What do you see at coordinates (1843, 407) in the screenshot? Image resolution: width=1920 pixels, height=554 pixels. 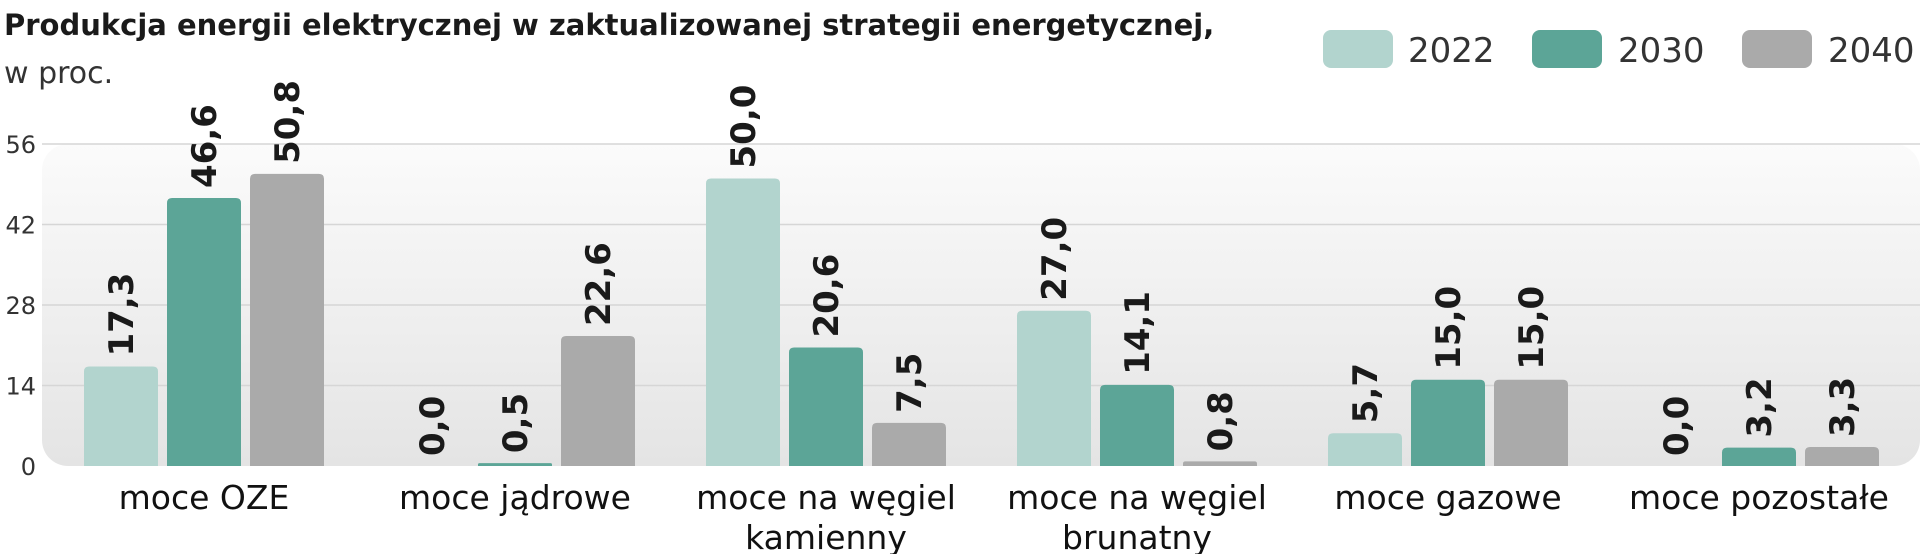 I see `value-label-2040-6: 3,3` at bounding box center [1843, 407].